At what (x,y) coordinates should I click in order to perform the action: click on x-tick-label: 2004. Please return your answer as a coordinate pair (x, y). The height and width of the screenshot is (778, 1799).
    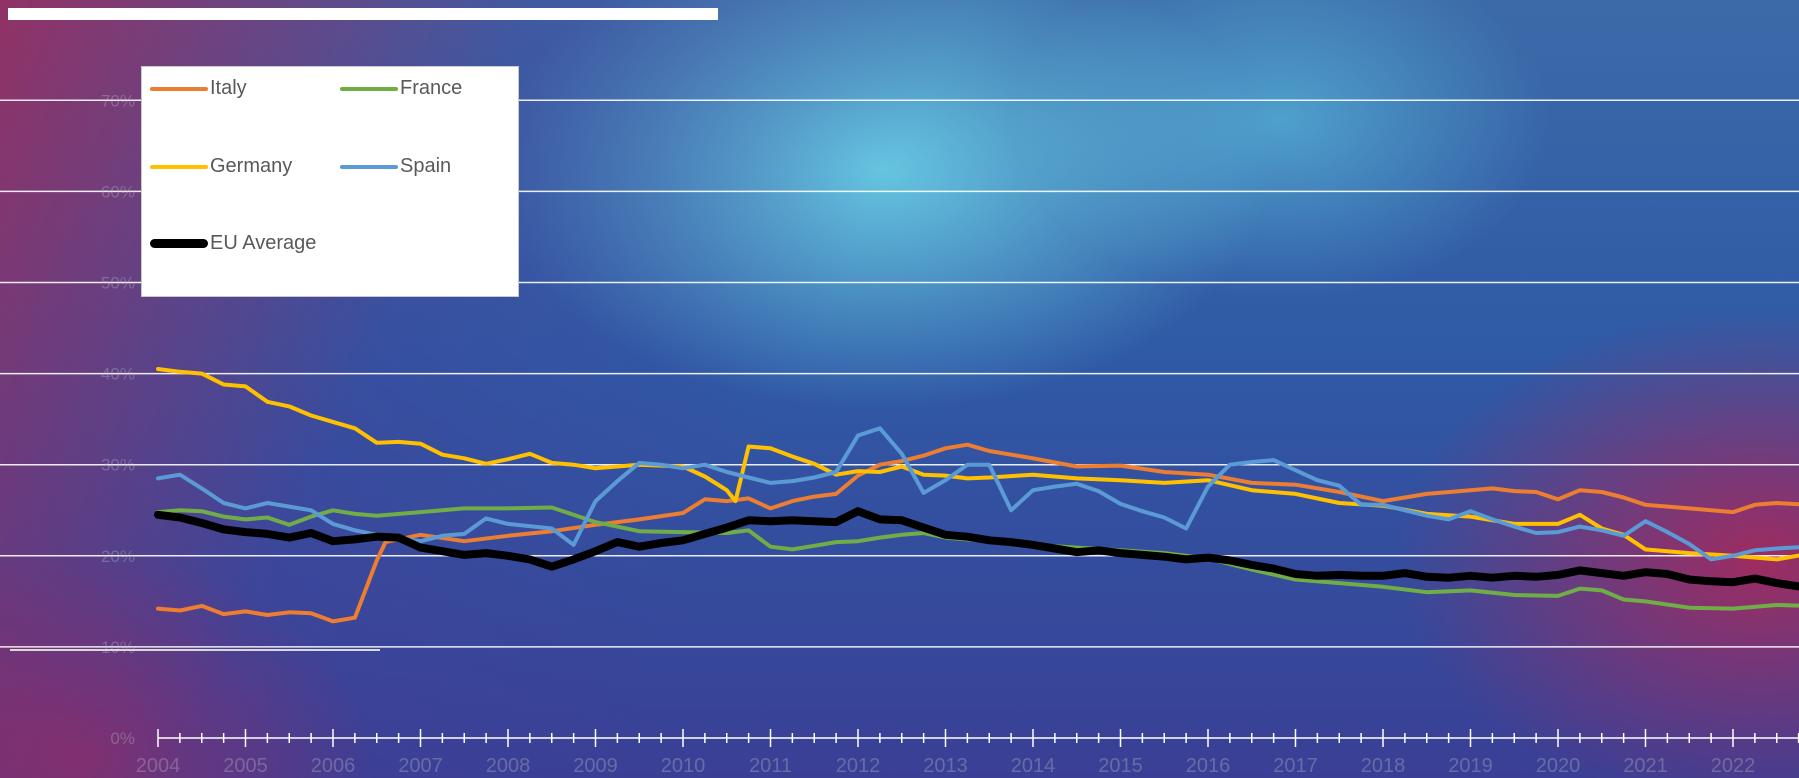
    Looking at the image, I should click on (158, 766).